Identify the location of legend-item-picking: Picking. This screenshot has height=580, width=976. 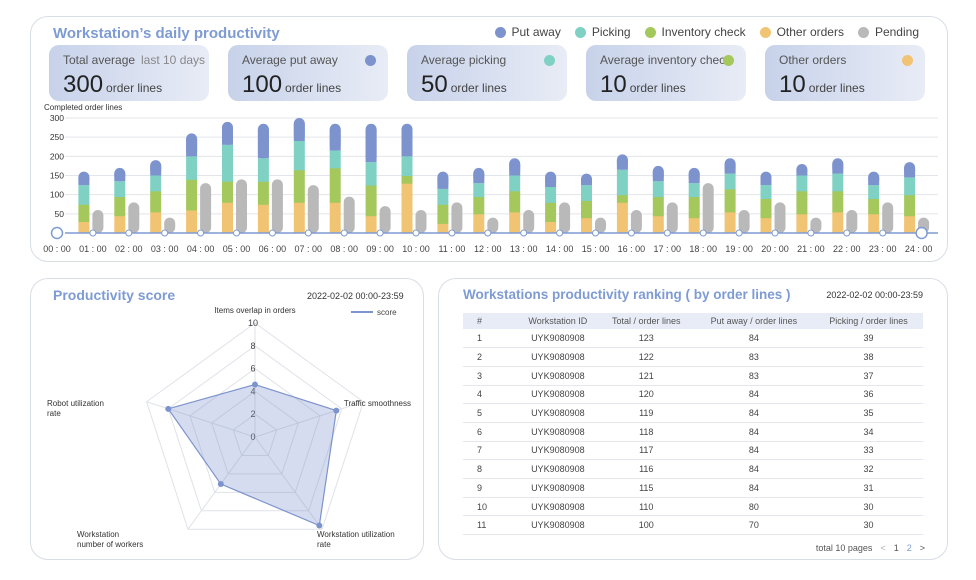
(602, 32).